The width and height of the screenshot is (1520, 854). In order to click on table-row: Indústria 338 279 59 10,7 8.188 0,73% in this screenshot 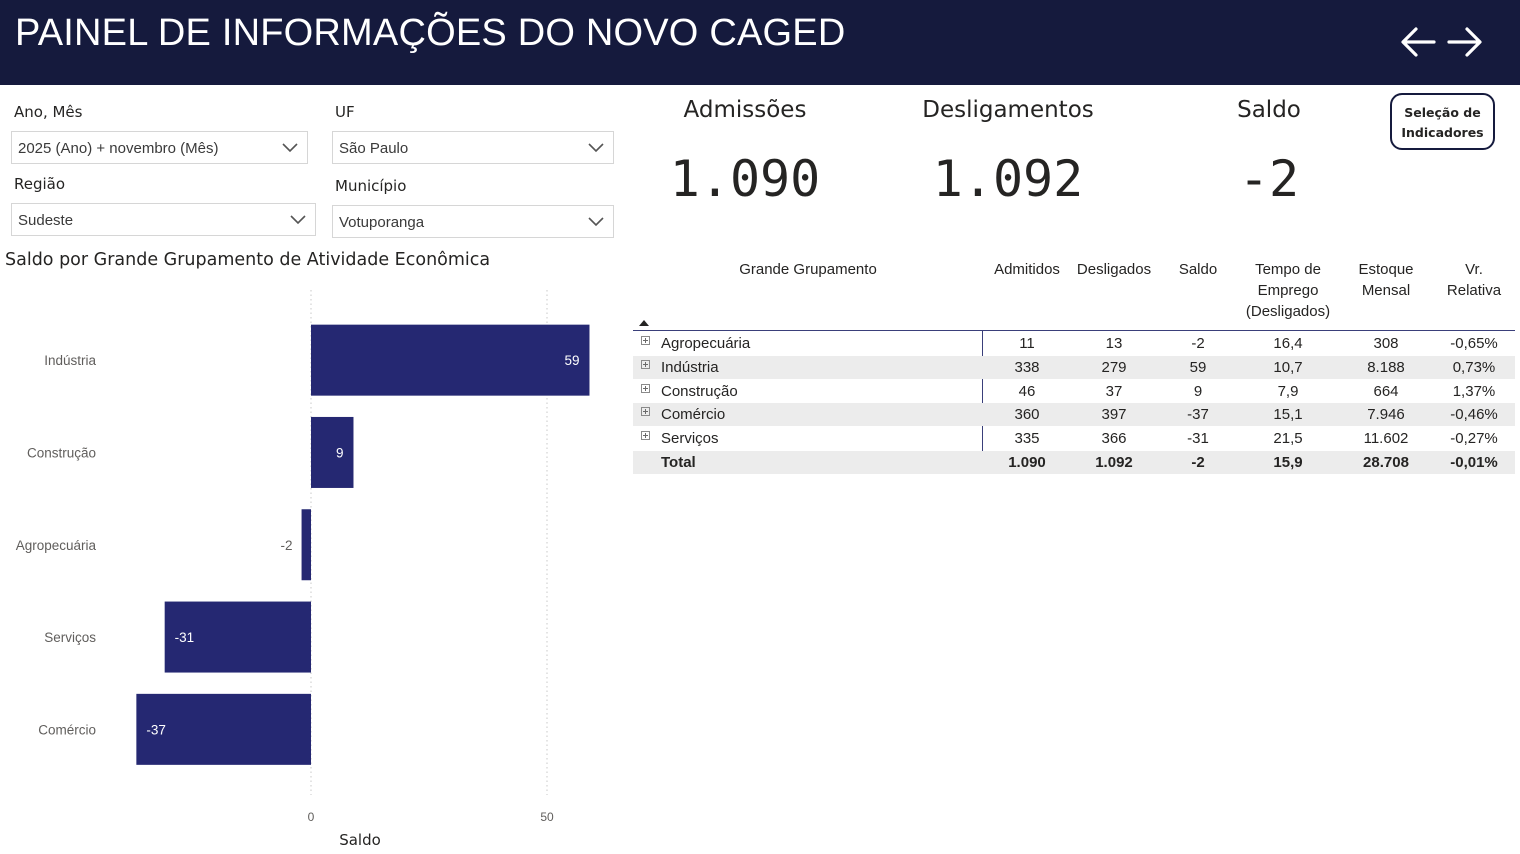, I will do `click(1074, 367)`.